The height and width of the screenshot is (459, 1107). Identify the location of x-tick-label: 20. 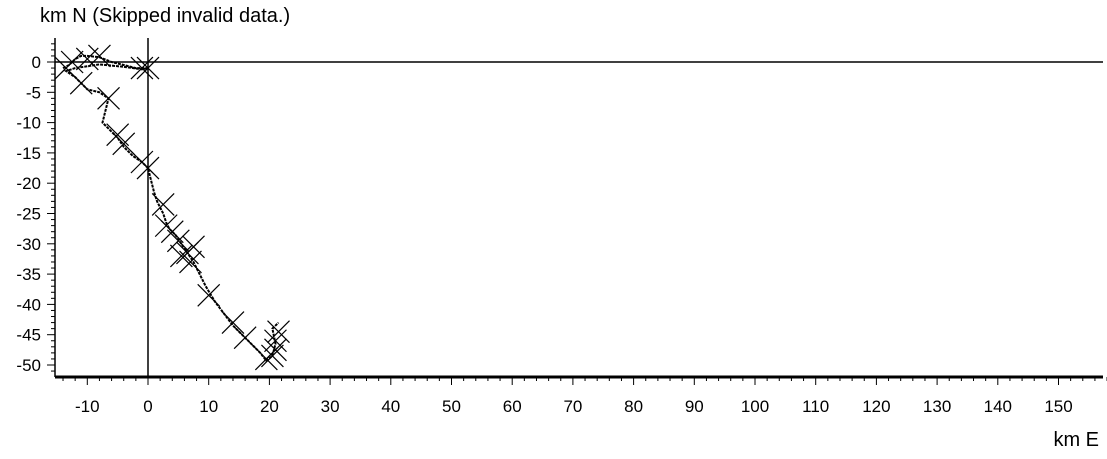
(269, 406).